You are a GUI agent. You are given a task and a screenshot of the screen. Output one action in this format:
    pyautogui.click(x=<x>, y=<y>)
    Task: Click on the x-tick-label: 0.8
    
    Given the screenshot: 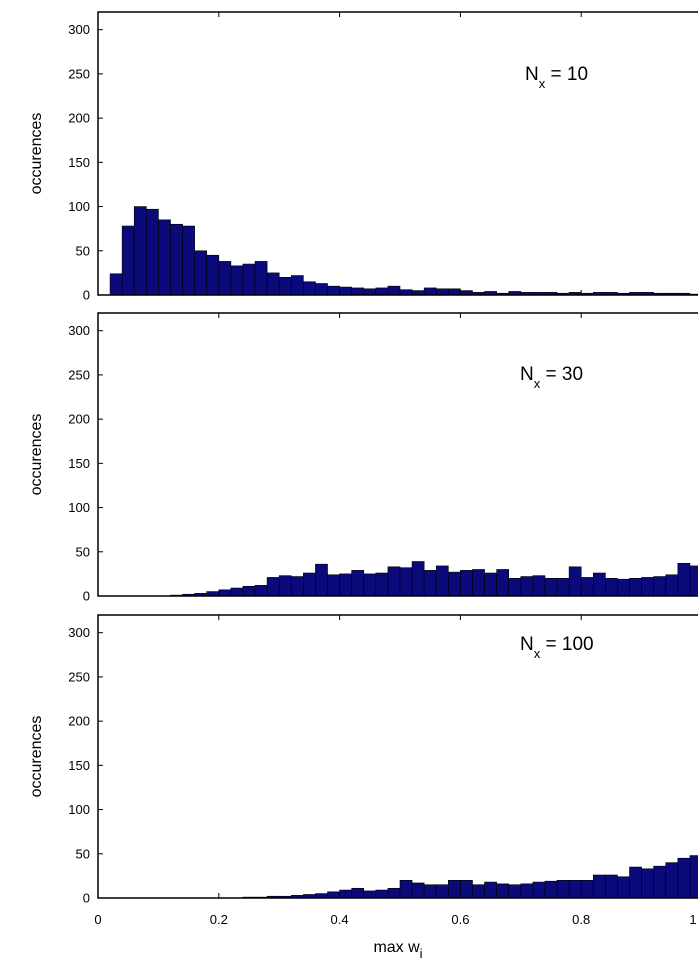 What is the action you would take?
    pyautogui.click(x=581, y=919)
    